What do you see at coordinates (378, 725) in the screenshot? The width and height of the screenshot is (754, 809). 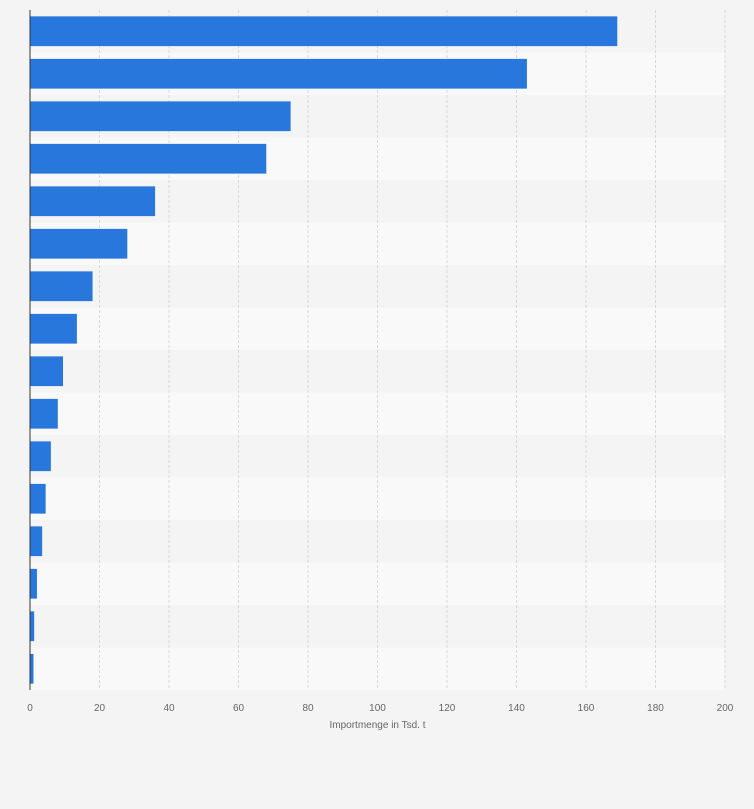 I see `x-axis-title: Importmenge in Tsd. t` at bounding box center [378, 725].